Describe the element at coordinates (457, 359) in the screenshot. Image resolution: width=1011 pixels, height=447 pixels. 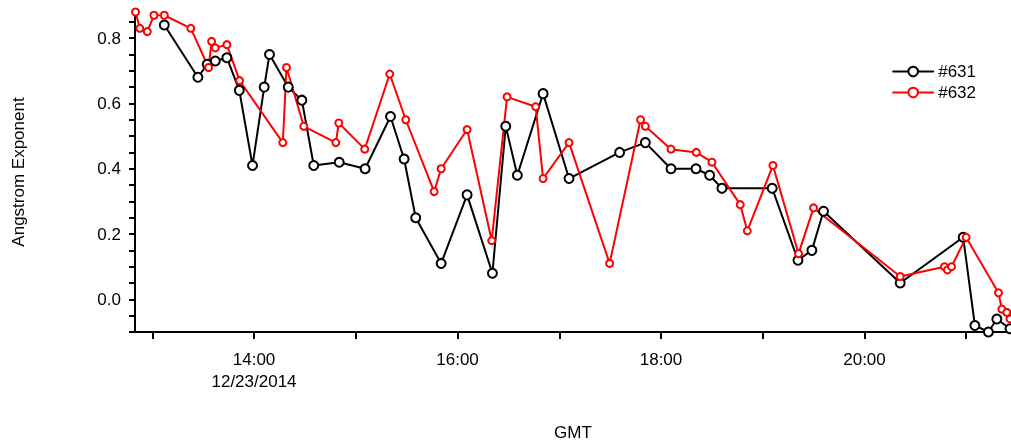
I see `x-tick-label: 16:00` at that location.